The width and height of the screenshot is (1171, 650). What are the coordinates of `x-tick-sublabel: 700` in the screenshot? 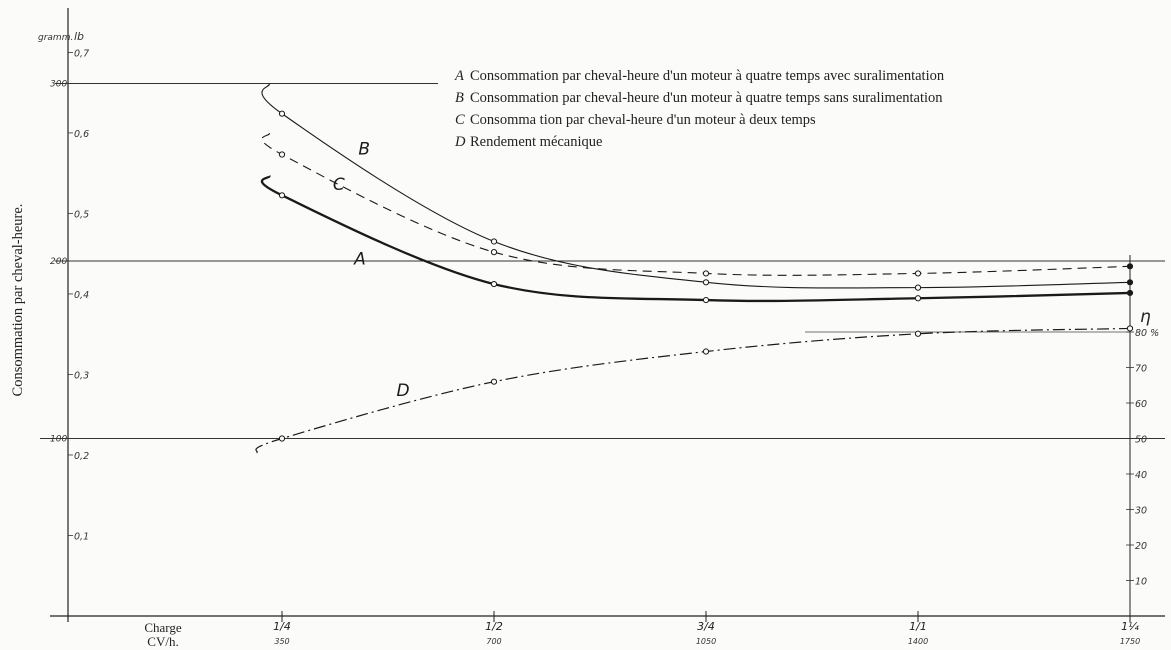 It's located at (493, 641).